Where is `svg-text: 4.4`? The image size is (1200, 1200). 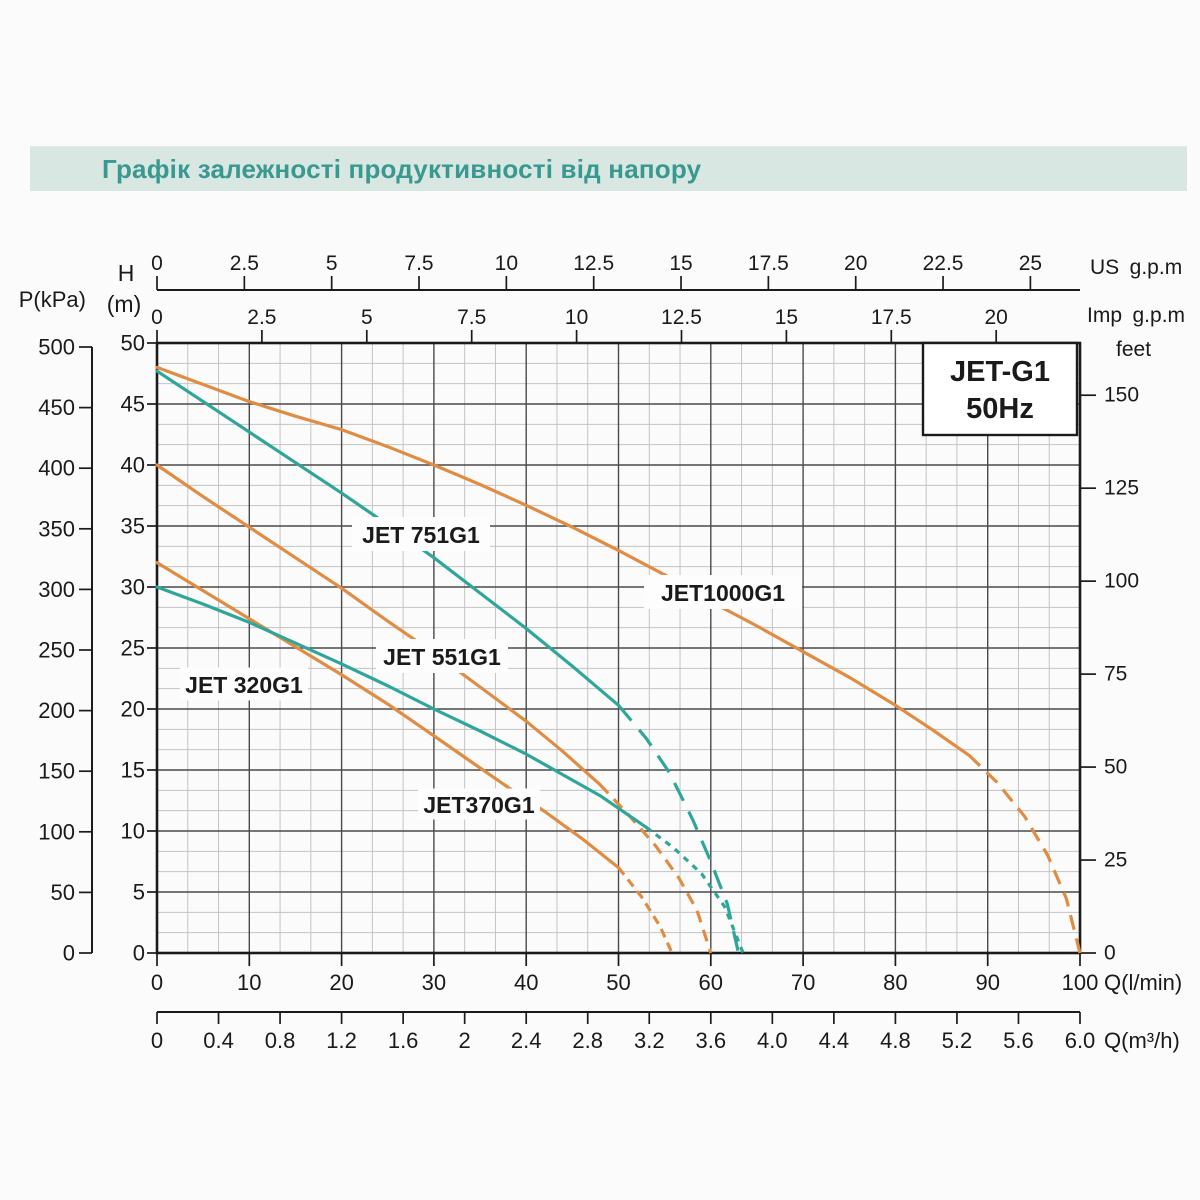
svg-text: 4.4 is located at coordinates (834, 1040).